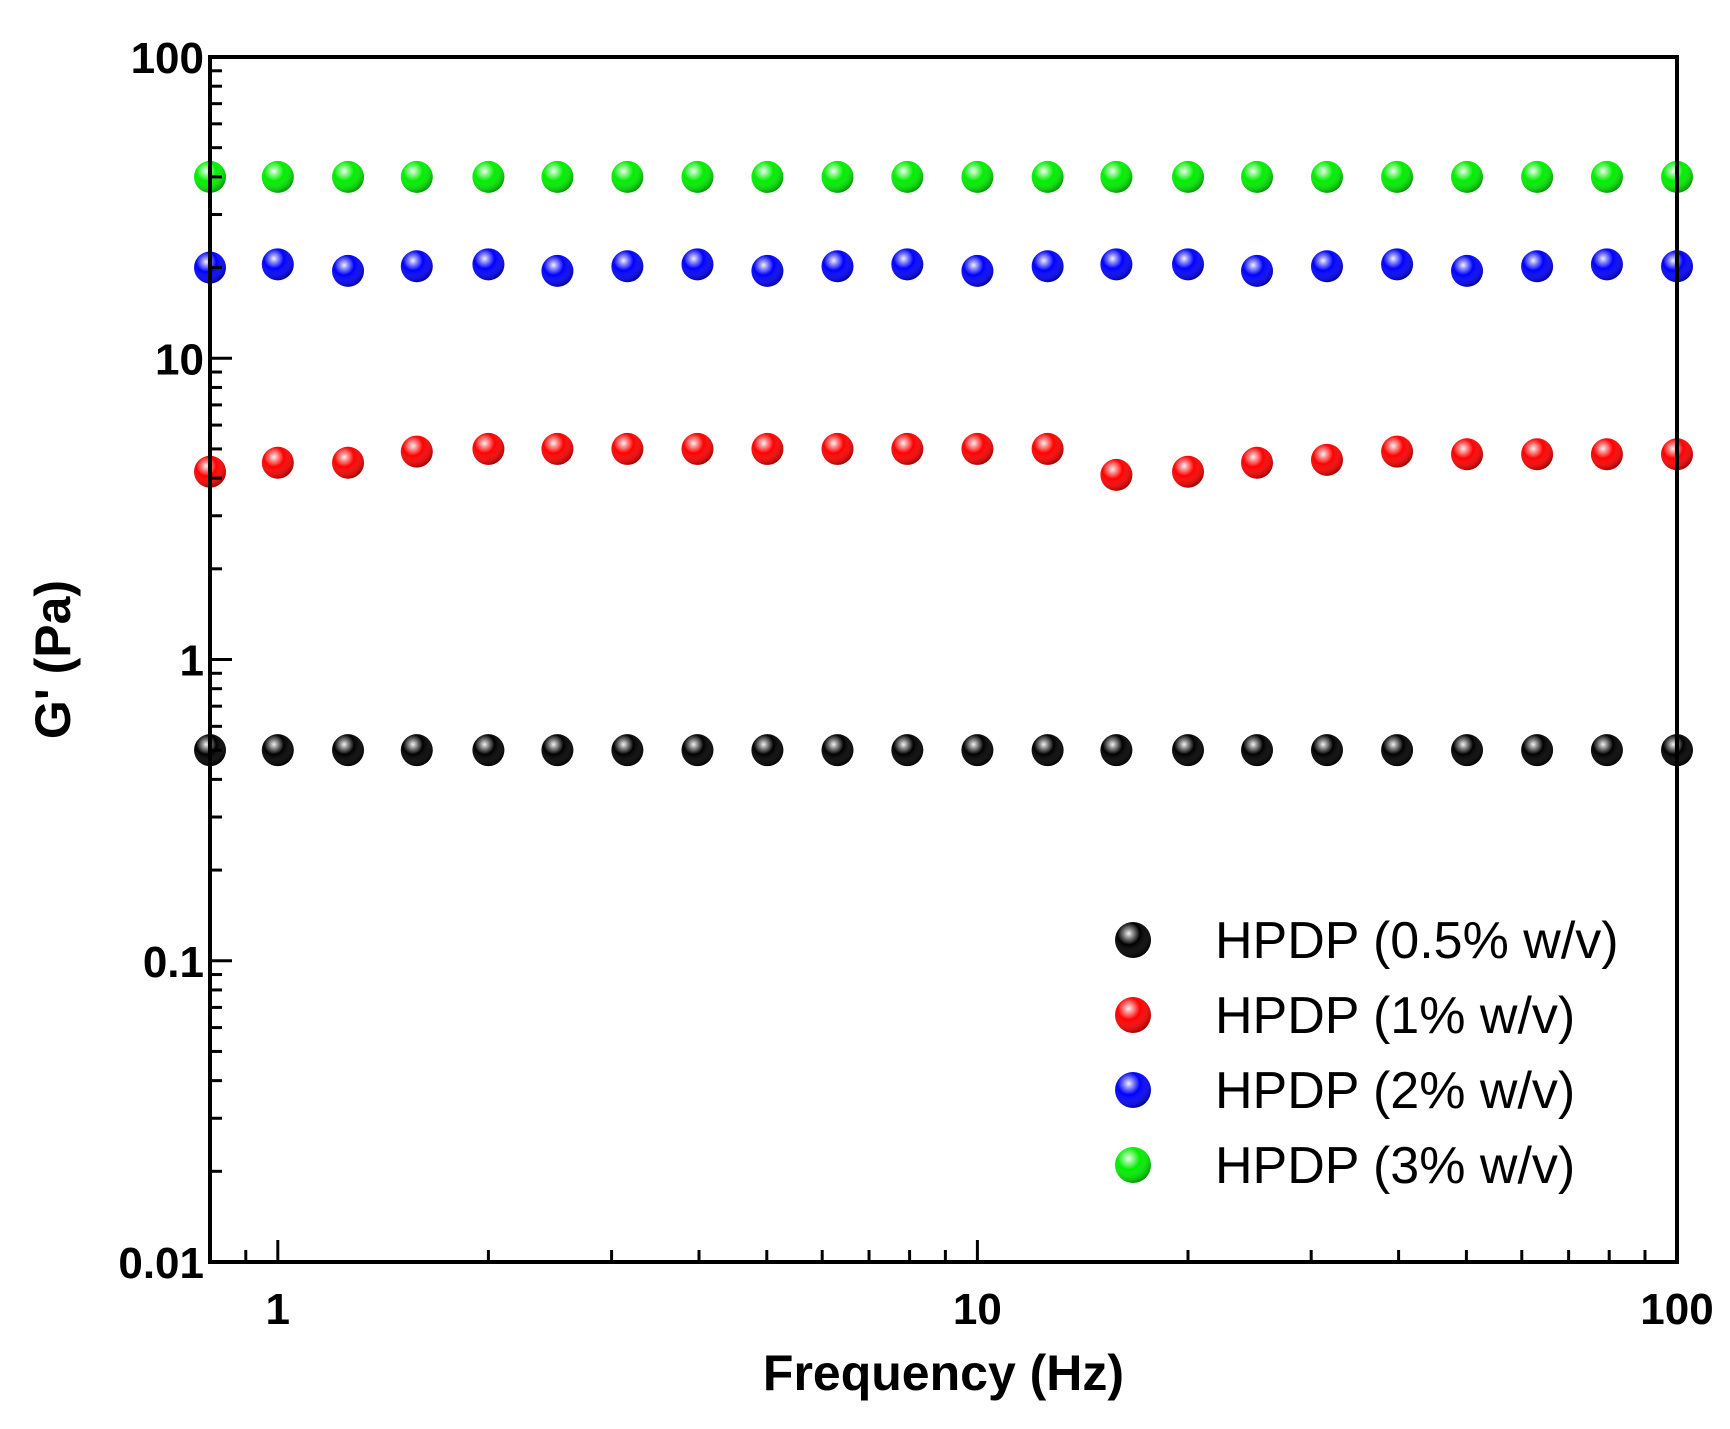  Describe the element at coordinates (1395, 1166) in the screenshot. I see `legend-label: HPDP (3% w/v)` at that location.